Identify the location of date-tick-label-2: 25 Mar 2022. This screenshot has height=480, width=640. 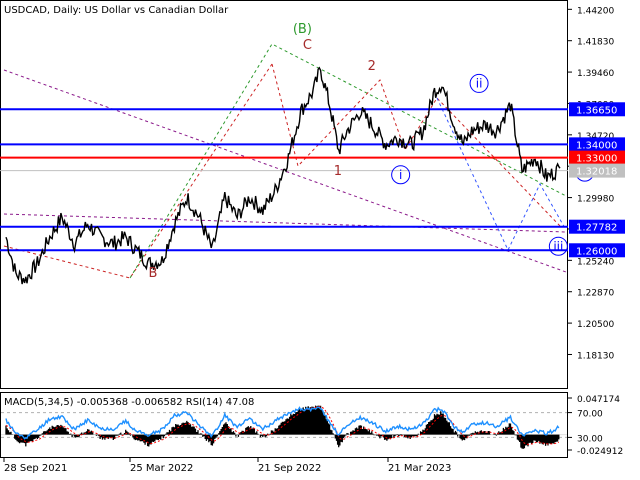
(161, 468).